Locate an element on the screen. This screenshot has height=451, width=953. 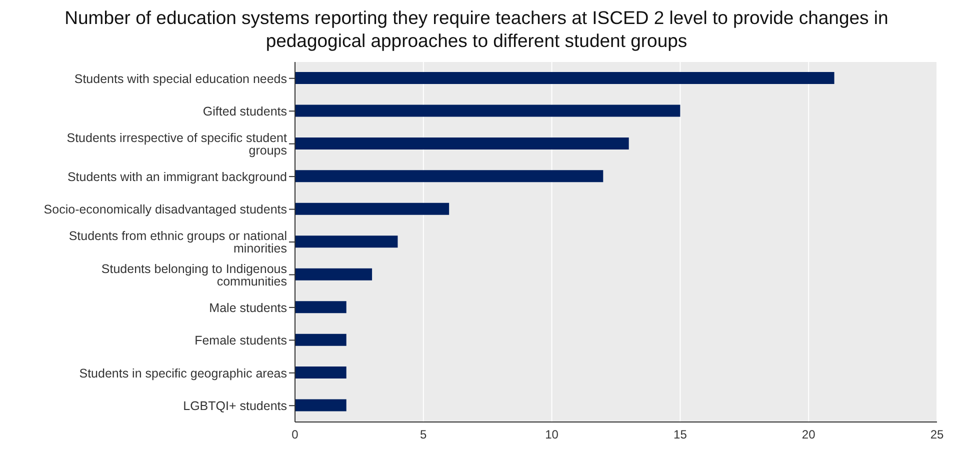
y-tick-label: Students with special education needs is located at coordinates (180, 79).